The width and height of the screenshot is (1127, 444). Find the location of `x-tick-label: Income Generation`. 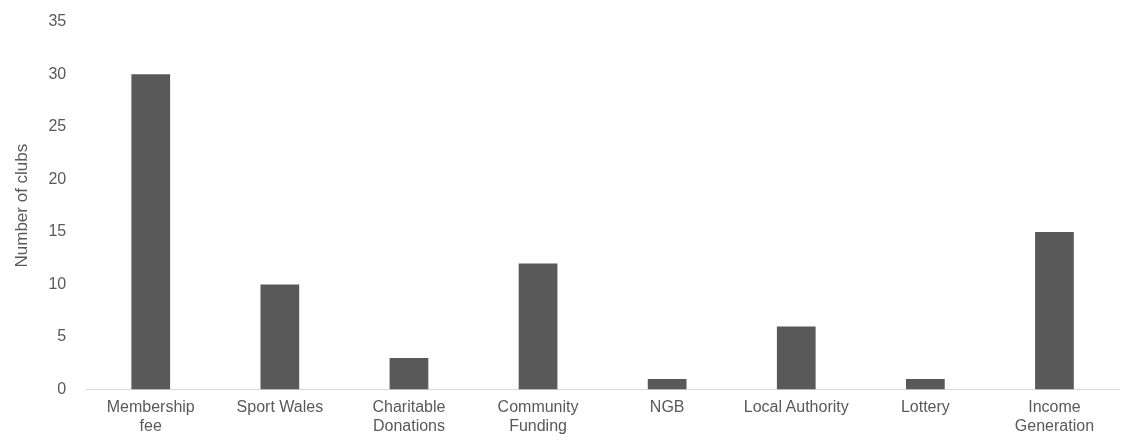

x-tick-label: Income Generation is located at coordinates (1054, 415).